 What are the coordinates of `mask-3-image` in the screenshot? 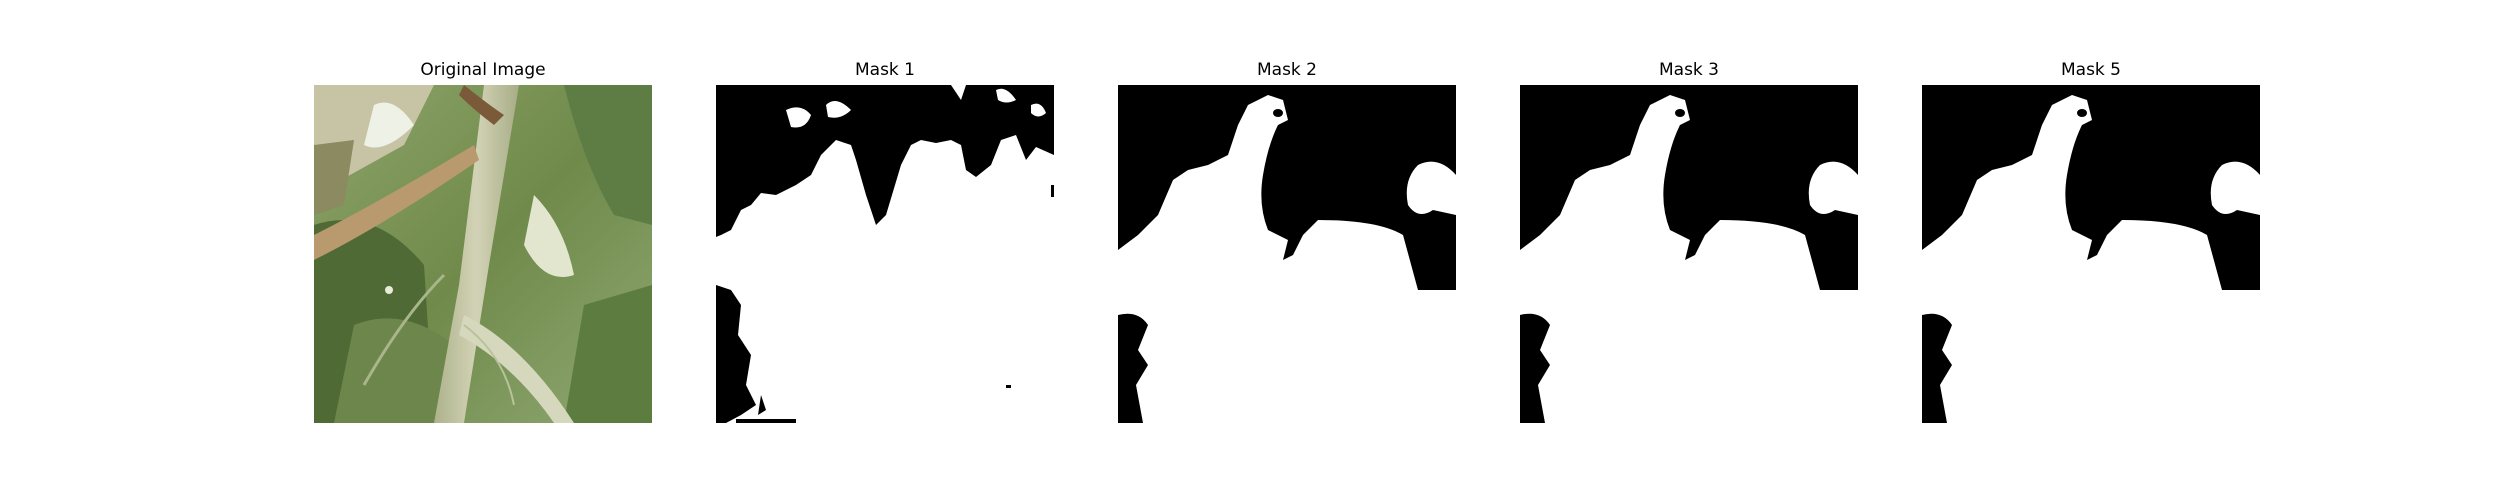 It's located at (1689, 254).